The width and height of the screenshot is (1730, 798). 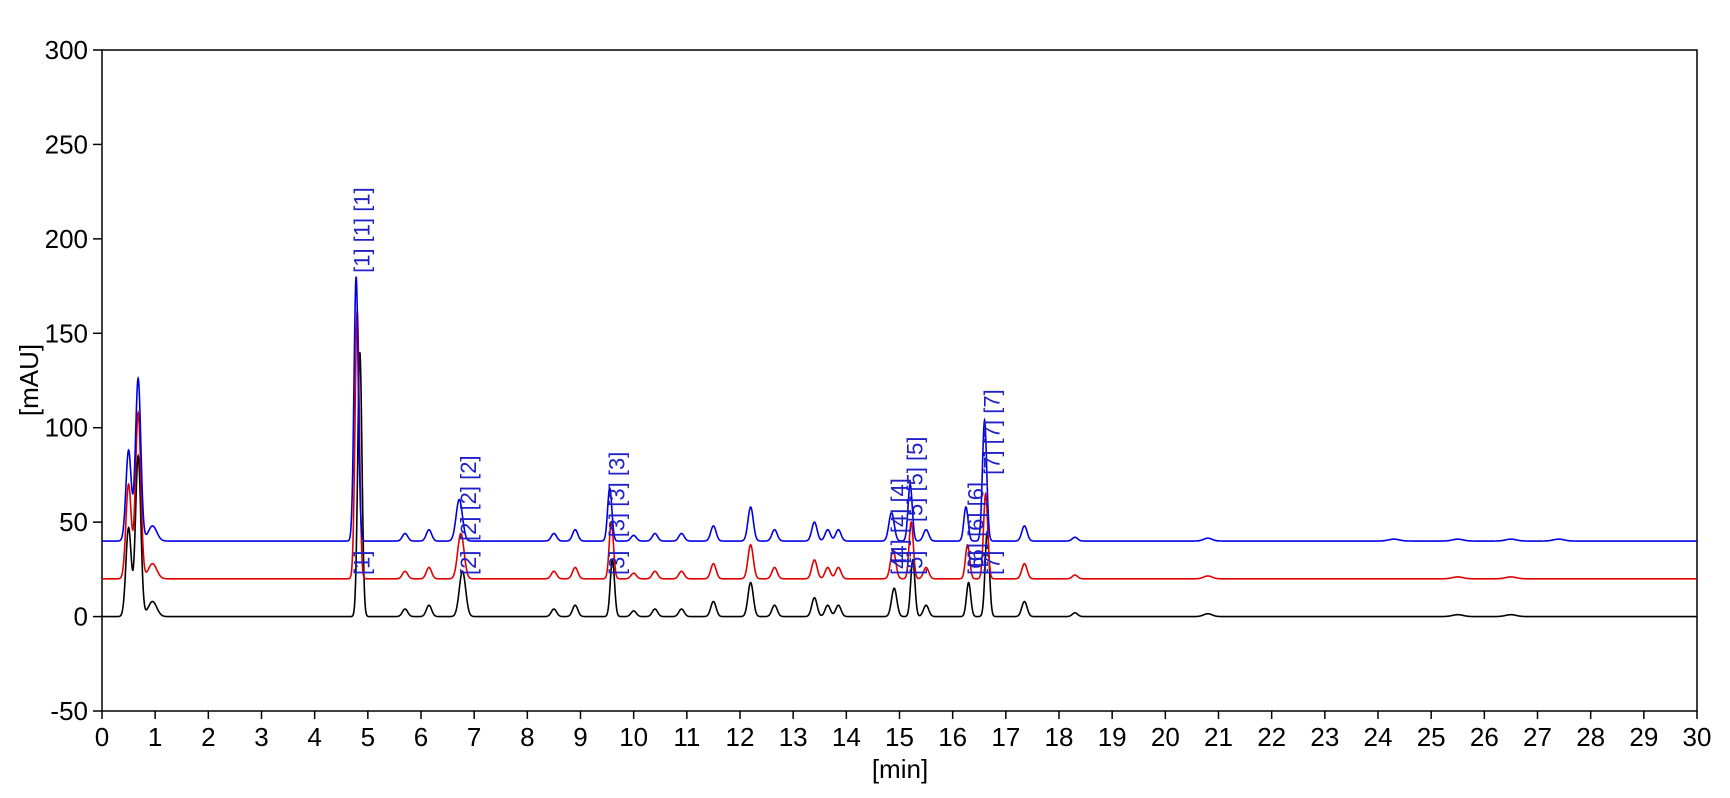 What do you see at coordinates (633, 737) in the screenshot?
I see `x-tick-label: 10` at bounding box center [633, 737].